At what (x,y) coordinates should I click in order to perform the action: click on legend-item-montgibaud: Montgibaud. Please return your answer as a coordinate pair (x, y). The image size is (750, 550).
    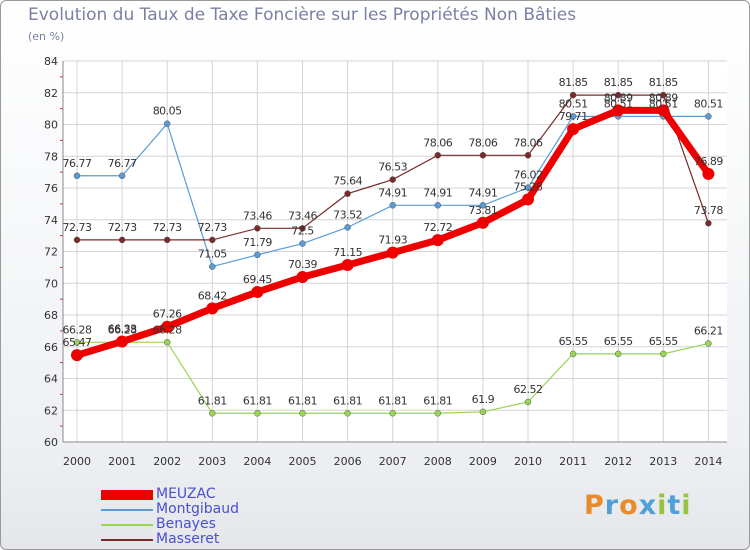
    Looking at the image, I should click on (170, 509).